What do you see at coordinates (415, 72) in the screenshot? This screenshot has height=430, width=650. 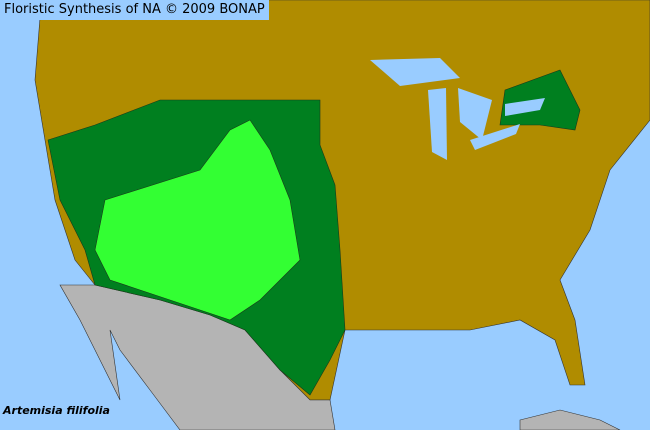 I see `lake-superior` at bounding box center [415, 72].